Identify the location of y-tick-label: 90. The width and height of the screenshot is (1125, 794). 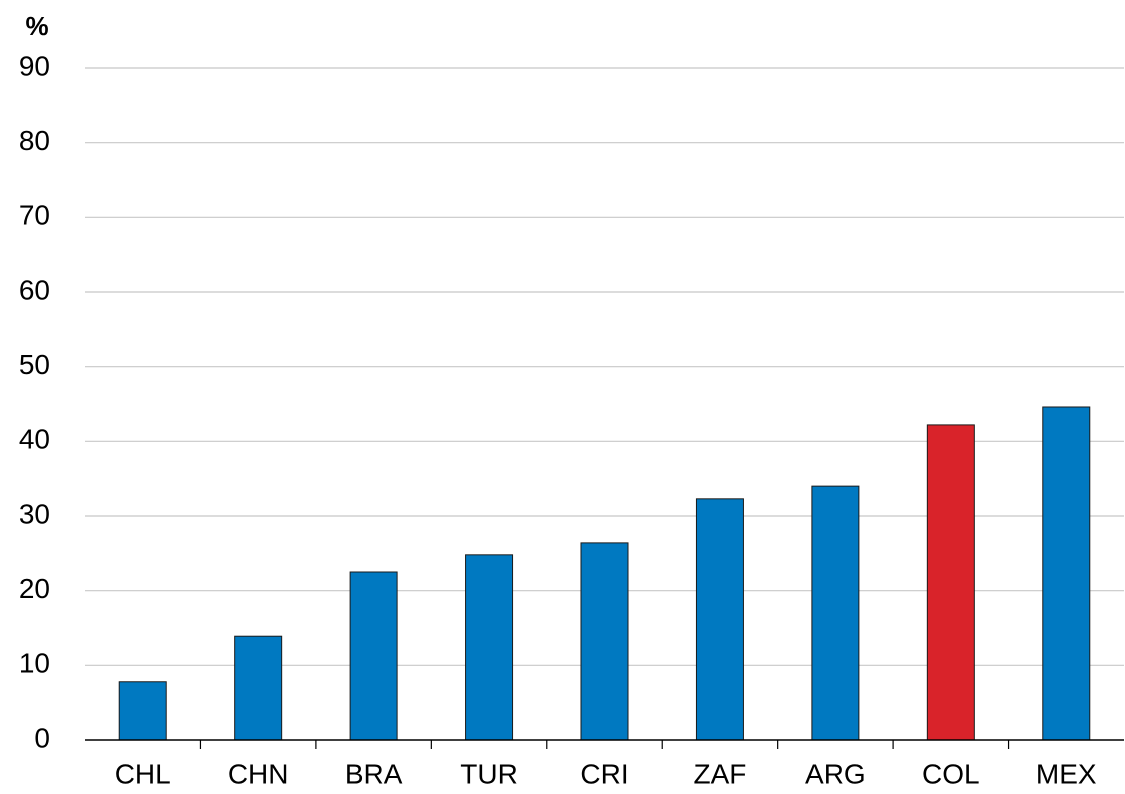
(34, 65).